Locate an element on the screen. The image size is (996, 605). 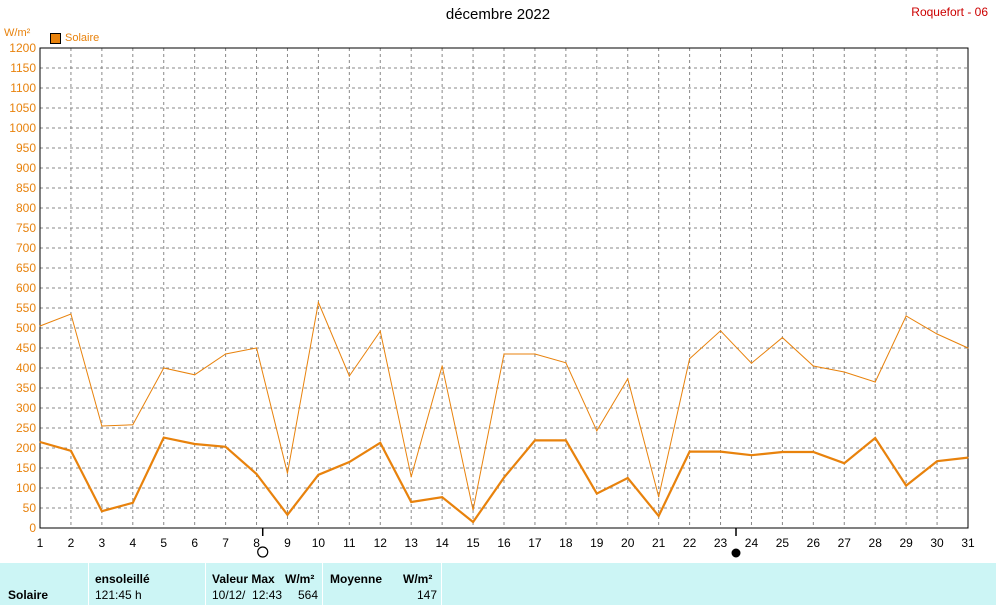
x-tick-label: 23 is located at coordinates (721, 543).